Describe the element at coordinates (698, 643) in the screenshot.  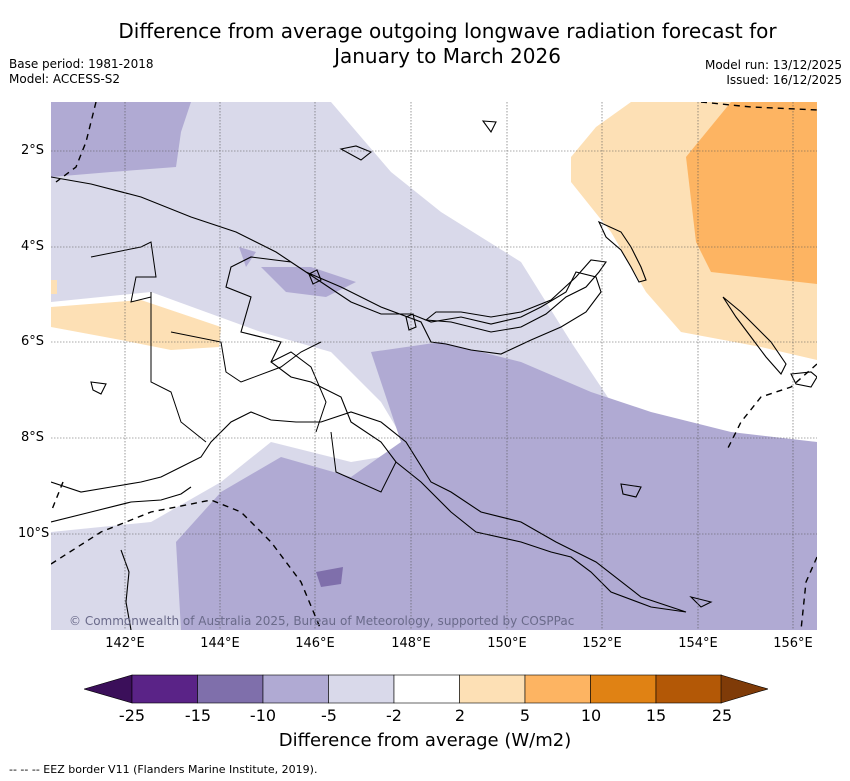
I see `lon-label-154e: 154°E` at that location.